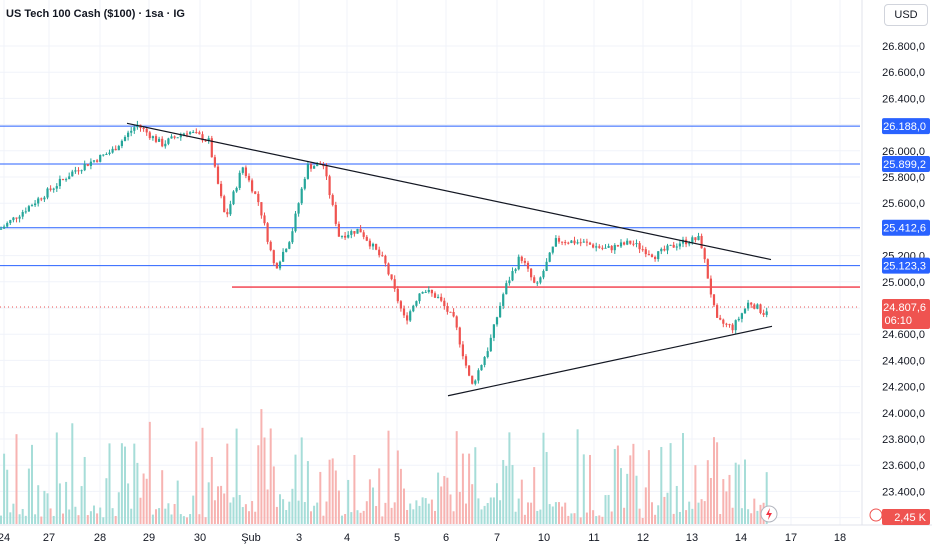 The image size is (932, 550). Describe the element at coordinates (903, 99) in the screenshot. I see `price-tick-label: 26.400,0` at that location.